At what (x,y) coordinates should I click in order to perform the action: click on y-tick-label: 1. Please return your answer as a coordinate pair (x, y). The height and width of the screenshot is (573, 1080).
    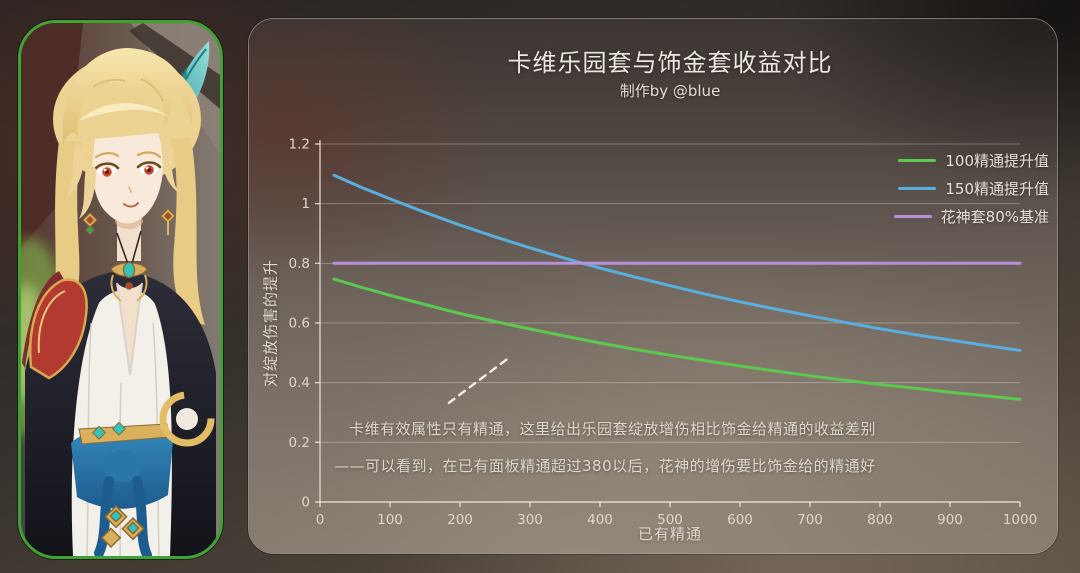
    Looking at the image, I should click on (305, 204).